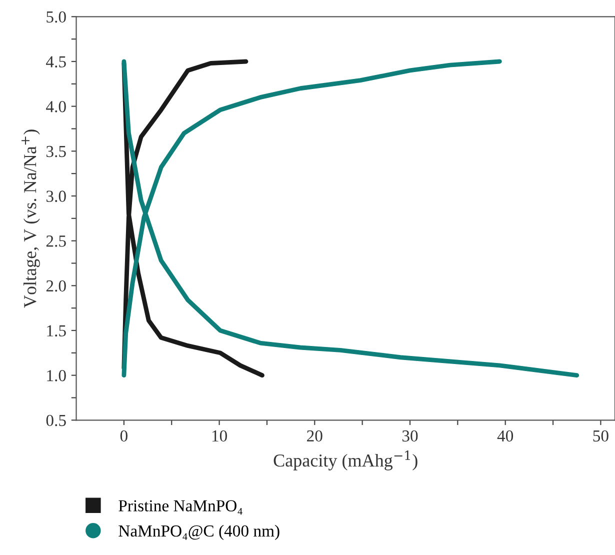 This screenshot has height=555, width=615. What do you see at coordinates (219, 436) in the screenshot?
I see `x-tick-label: 10` at bounding box center [219, 436].